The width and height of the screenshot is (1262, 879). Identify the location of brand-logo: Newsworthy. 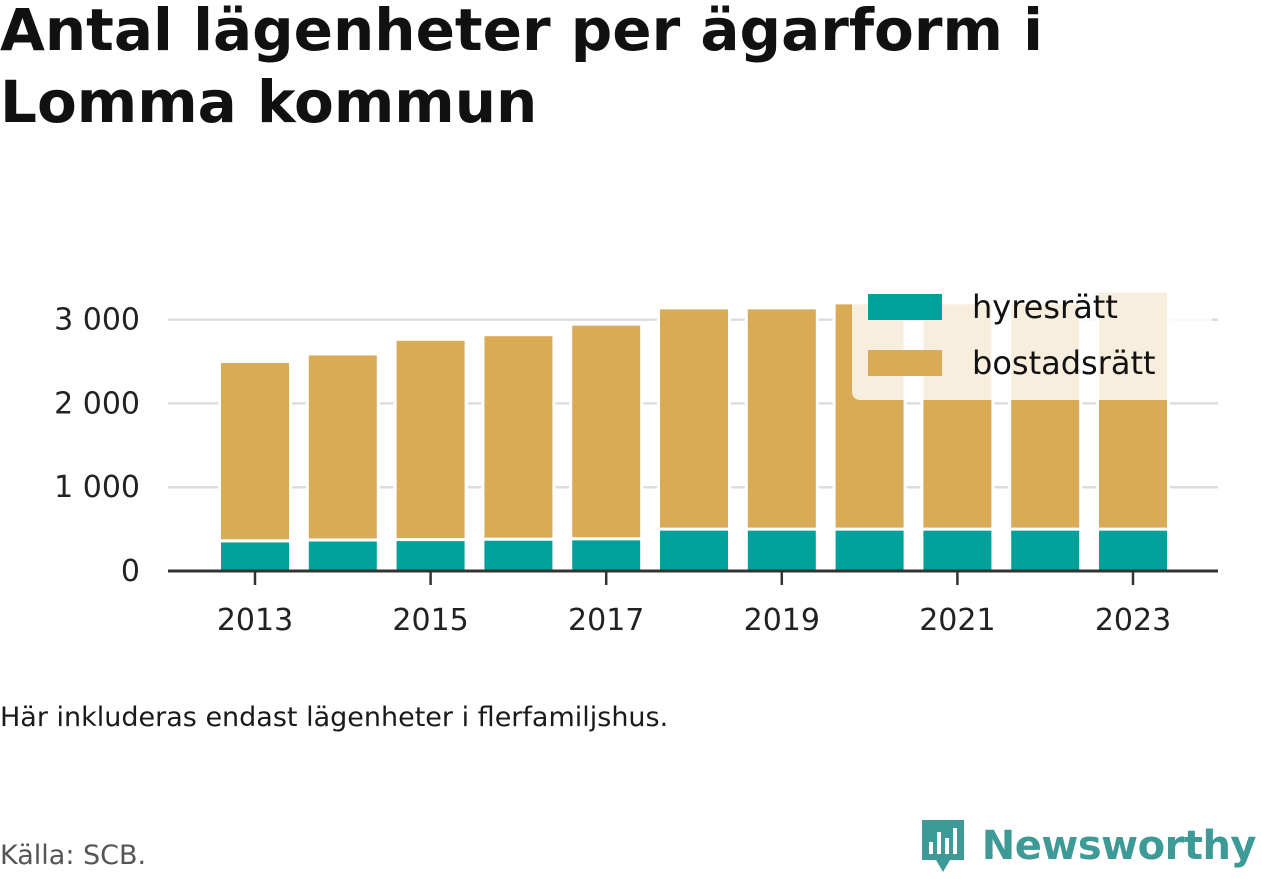
(1087, 846).